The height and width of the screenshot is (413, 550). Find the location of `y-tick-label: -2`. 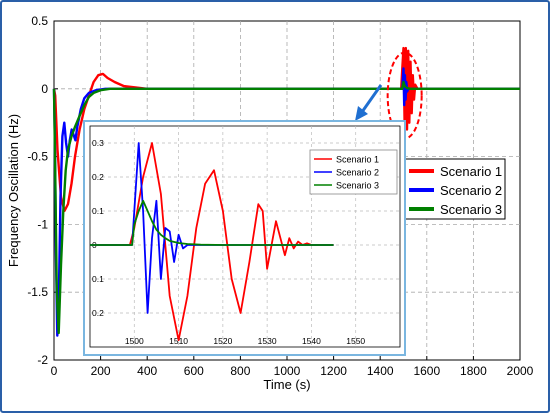

y-tick-label: -2 is located at coordinates (42, 360).